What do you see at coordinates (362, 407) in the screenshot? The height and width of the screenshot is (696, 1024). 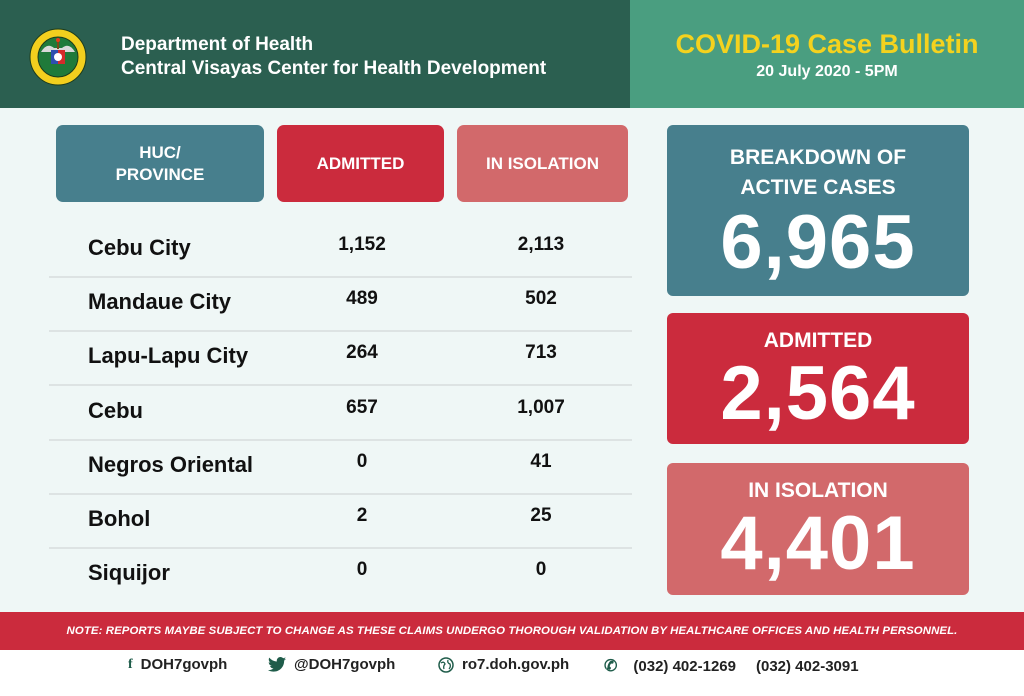 I see `row-admitted: 657` at bounding box center [362, 407].